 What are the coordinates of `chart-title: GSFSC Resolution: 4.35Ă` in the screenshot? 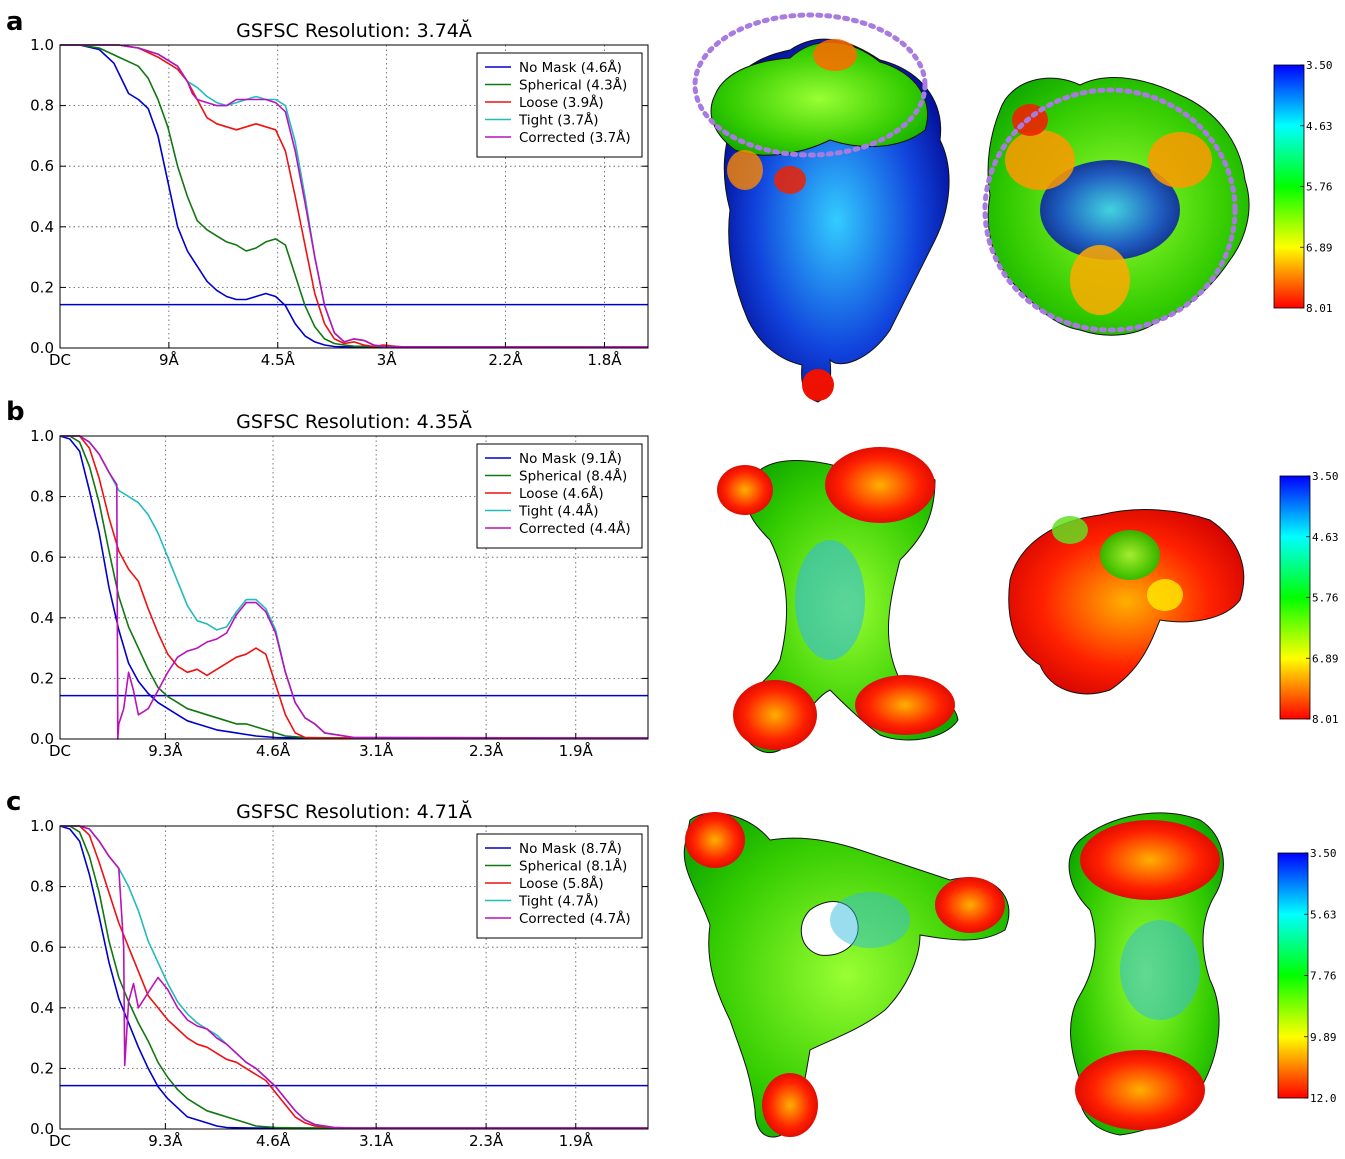 It's located at (354, 421).